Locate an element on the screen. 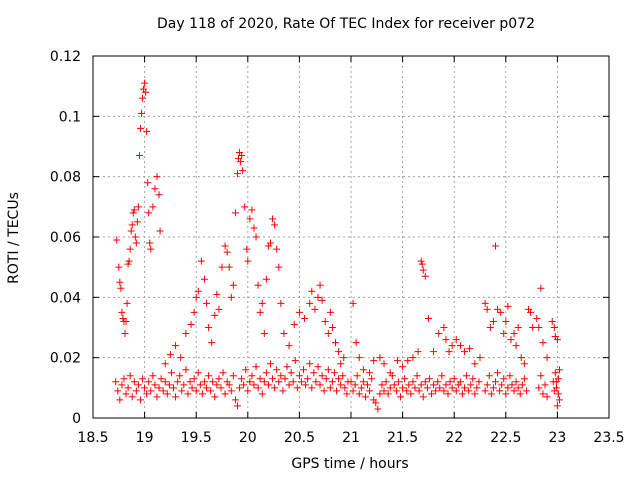 The image size is (640, 480). x-tick-label: 20 is located at coordinates (248, 438).